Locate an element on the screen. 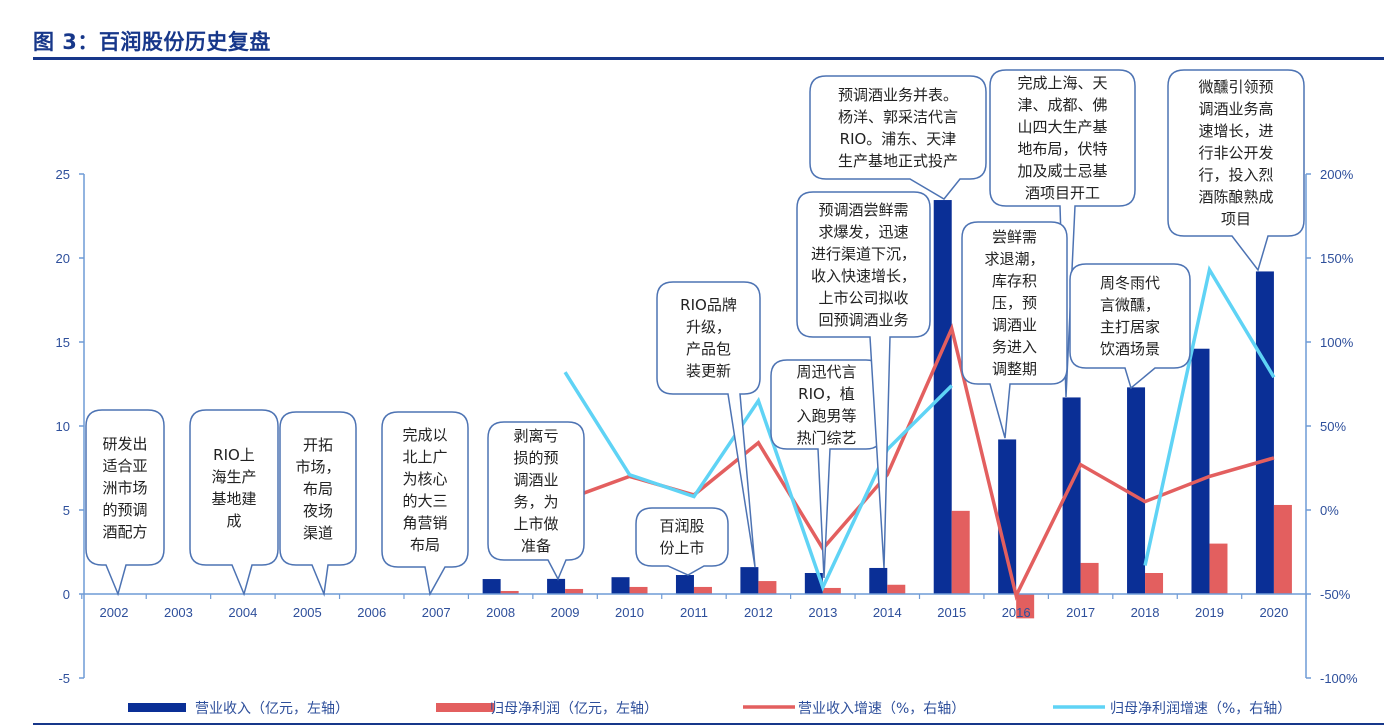 Image resolution: width=1384 pixels, height=728 pixels. right-tick-label: -50% is located at coordinates (1335, 594).